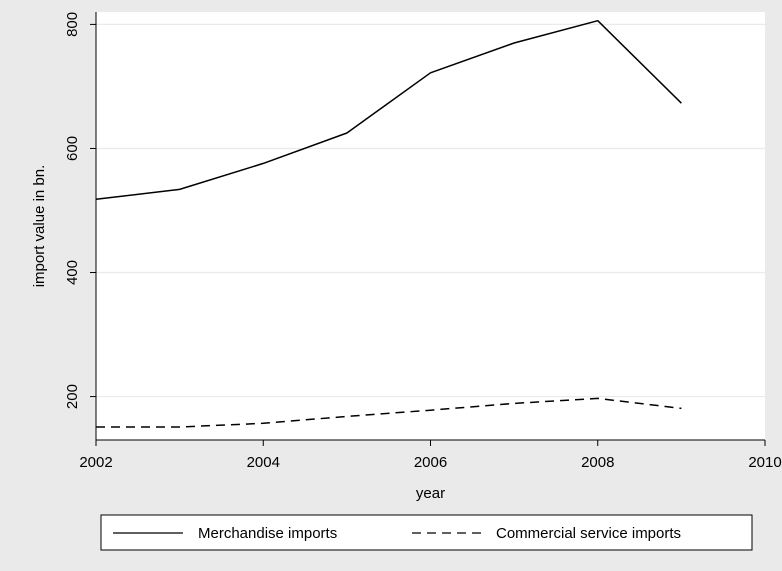 This screenshot has height=571, width=782. I want to click on y-axis-title: import value in bn., so click(39, 226).